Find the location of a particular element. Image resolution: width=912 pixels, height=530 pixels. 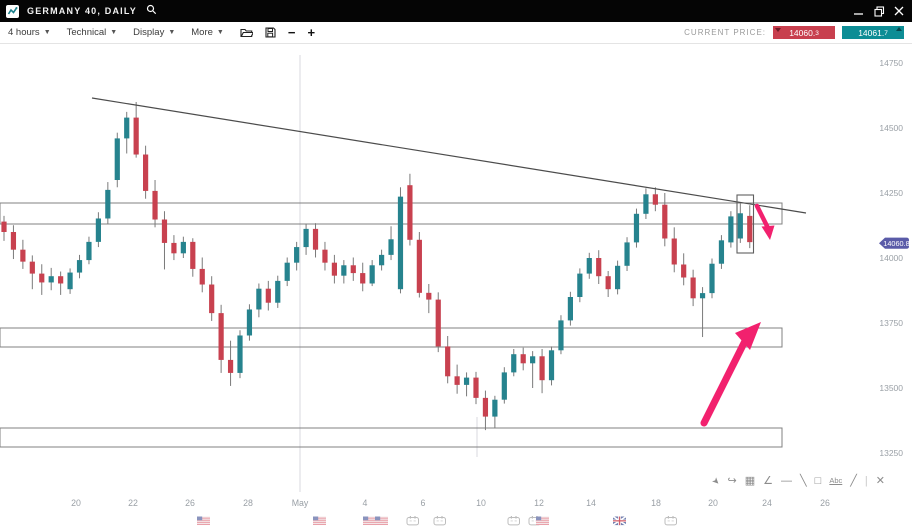

price-tick: 13750 is located at coordinates (891, 323).